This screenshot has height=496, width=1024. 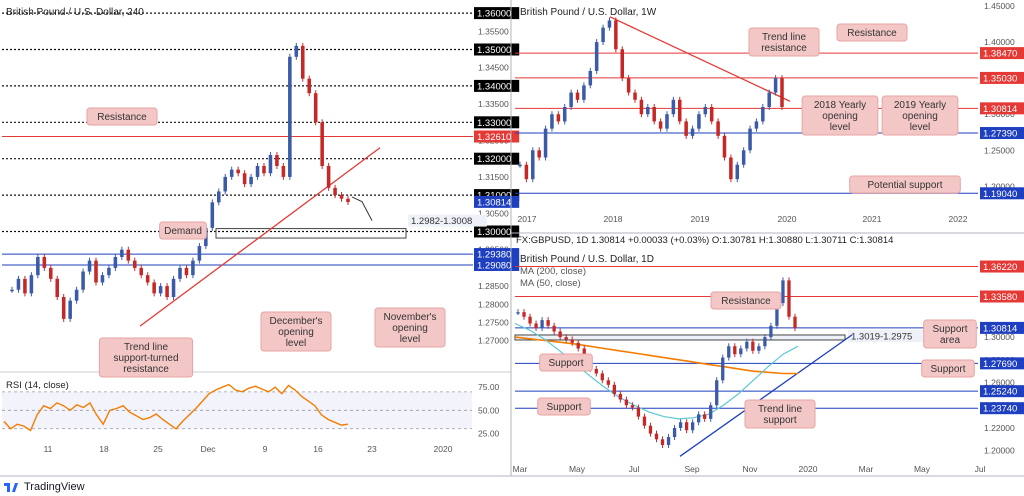 What do you see at coordinates (949, 329) in the screenshot?
I see `d1-annotation-support-area: Support` at bounding box center [949, 329].